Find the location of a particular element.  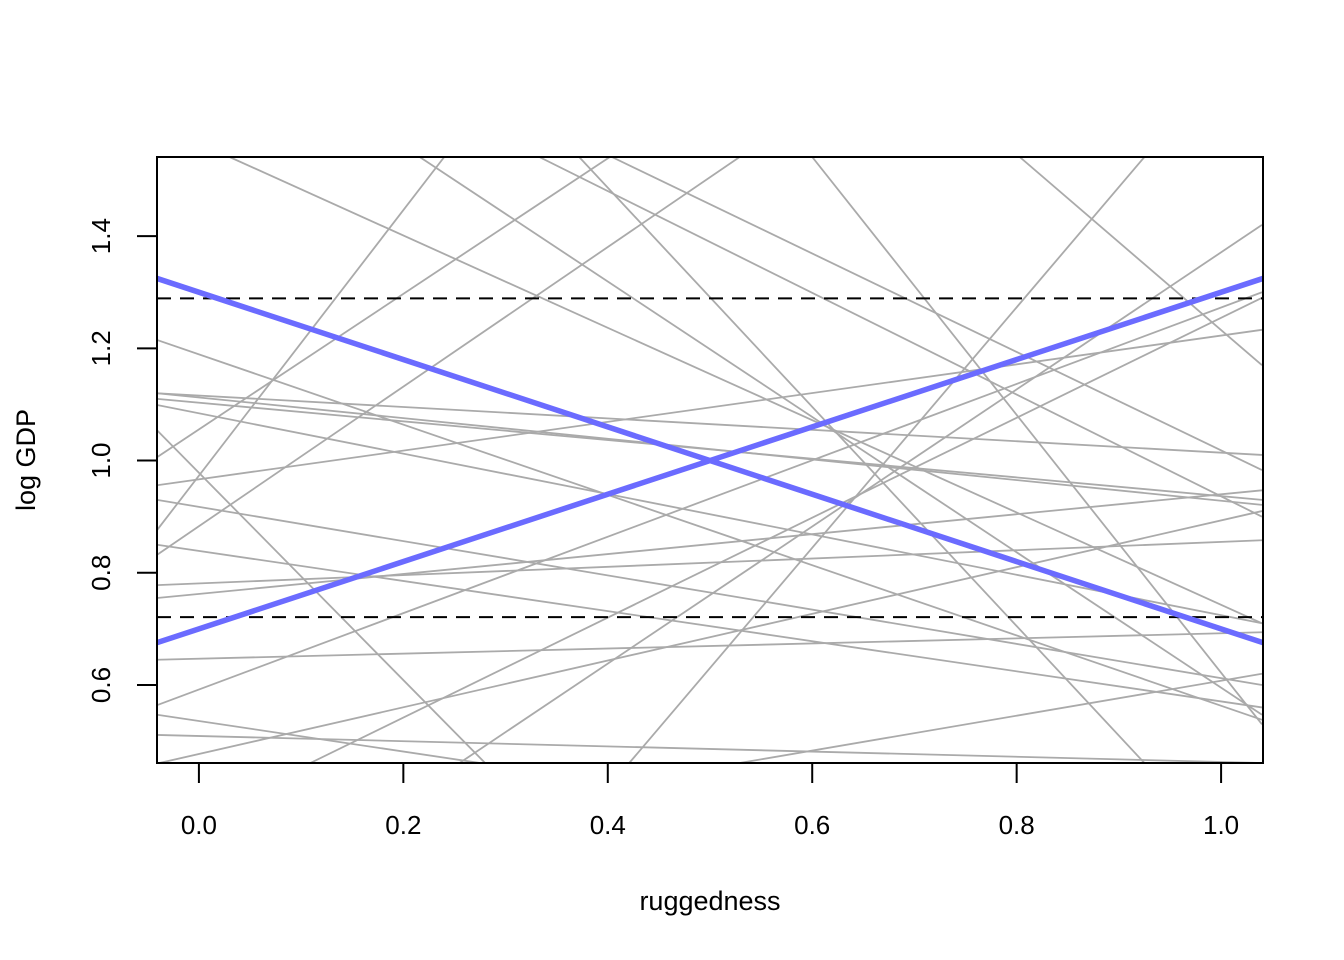

y-tick-label: 1.2 is located at coordinates (101, 348).